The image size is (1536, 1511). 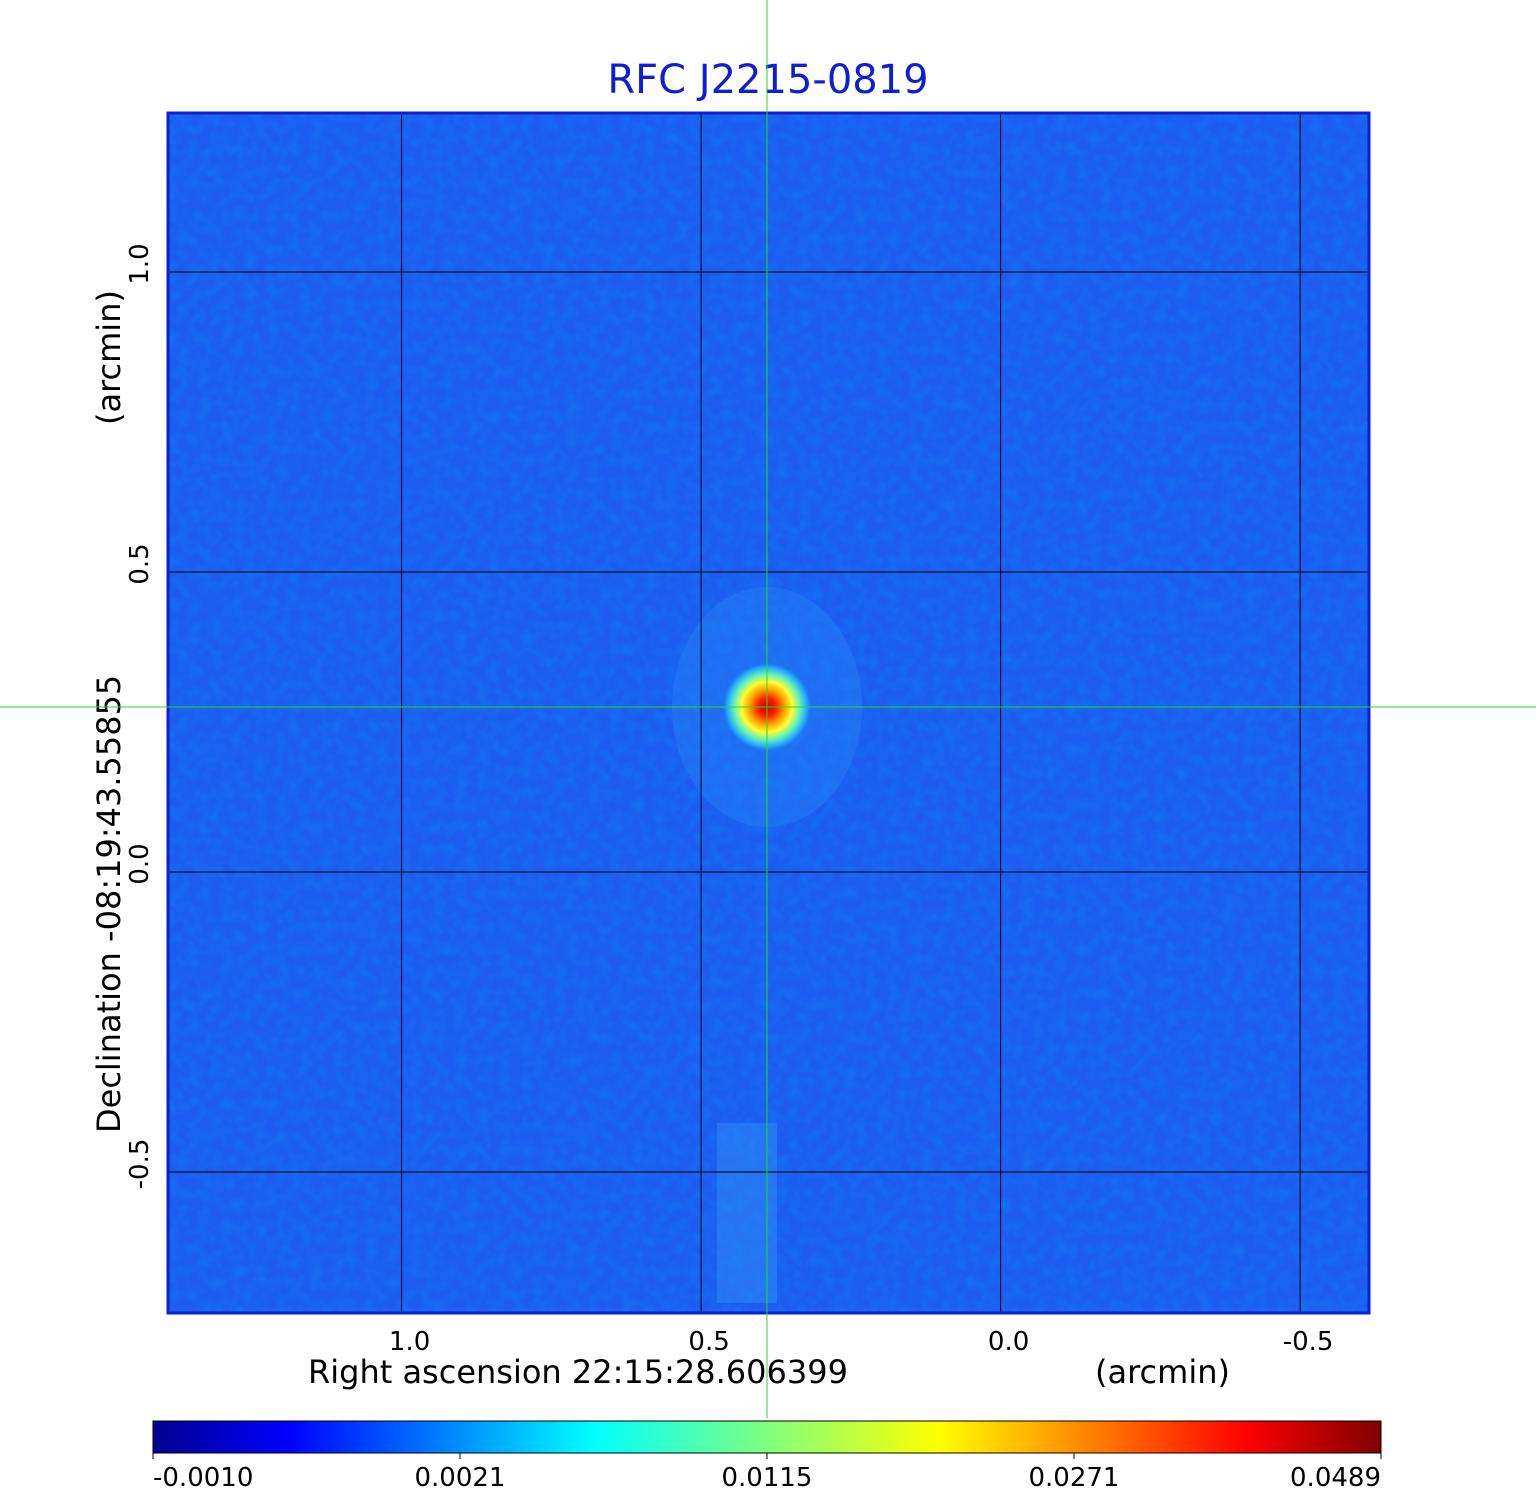 What do you see at coordinates (1074, 1478) in the screenshot?
I see `colorbar-tick-label: 0.0271` at bounding box center [1074, 1478].